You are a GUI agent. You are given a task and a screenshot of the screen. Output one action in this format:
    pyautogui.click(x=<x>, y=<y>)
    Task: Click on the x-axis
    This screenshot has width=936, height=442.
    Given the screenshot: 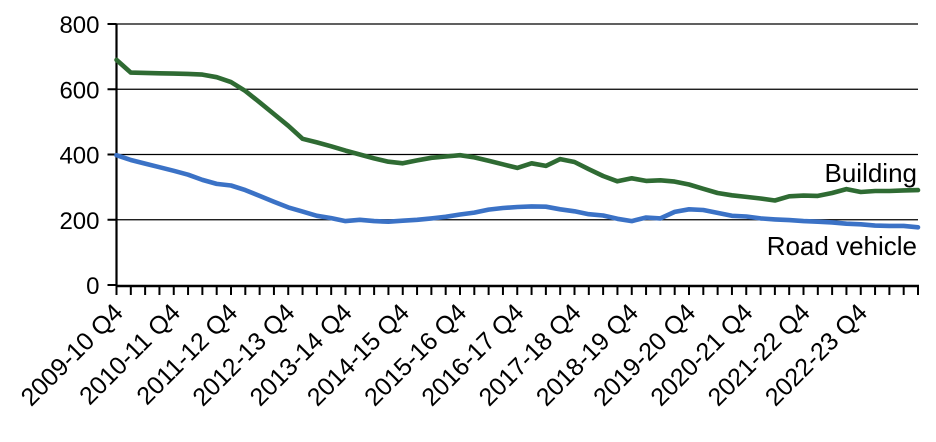 What is the action you would take?
    pyautogui.click(x=517, y=289)
    